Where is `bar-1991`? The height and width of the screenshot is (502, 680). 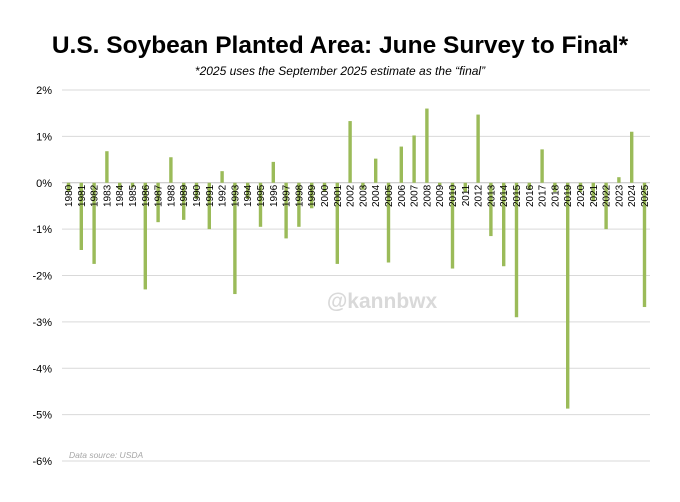
bar-1991 is located at coordinates (209, 206).